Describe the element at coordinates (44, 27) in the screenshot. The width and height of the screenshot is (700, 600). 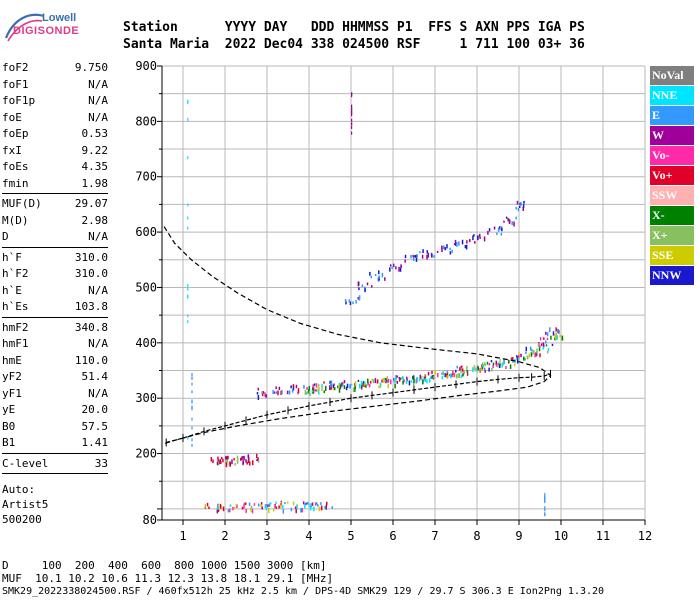
I see `digisonde-logo: Lowell DIGISONDE` at that location.